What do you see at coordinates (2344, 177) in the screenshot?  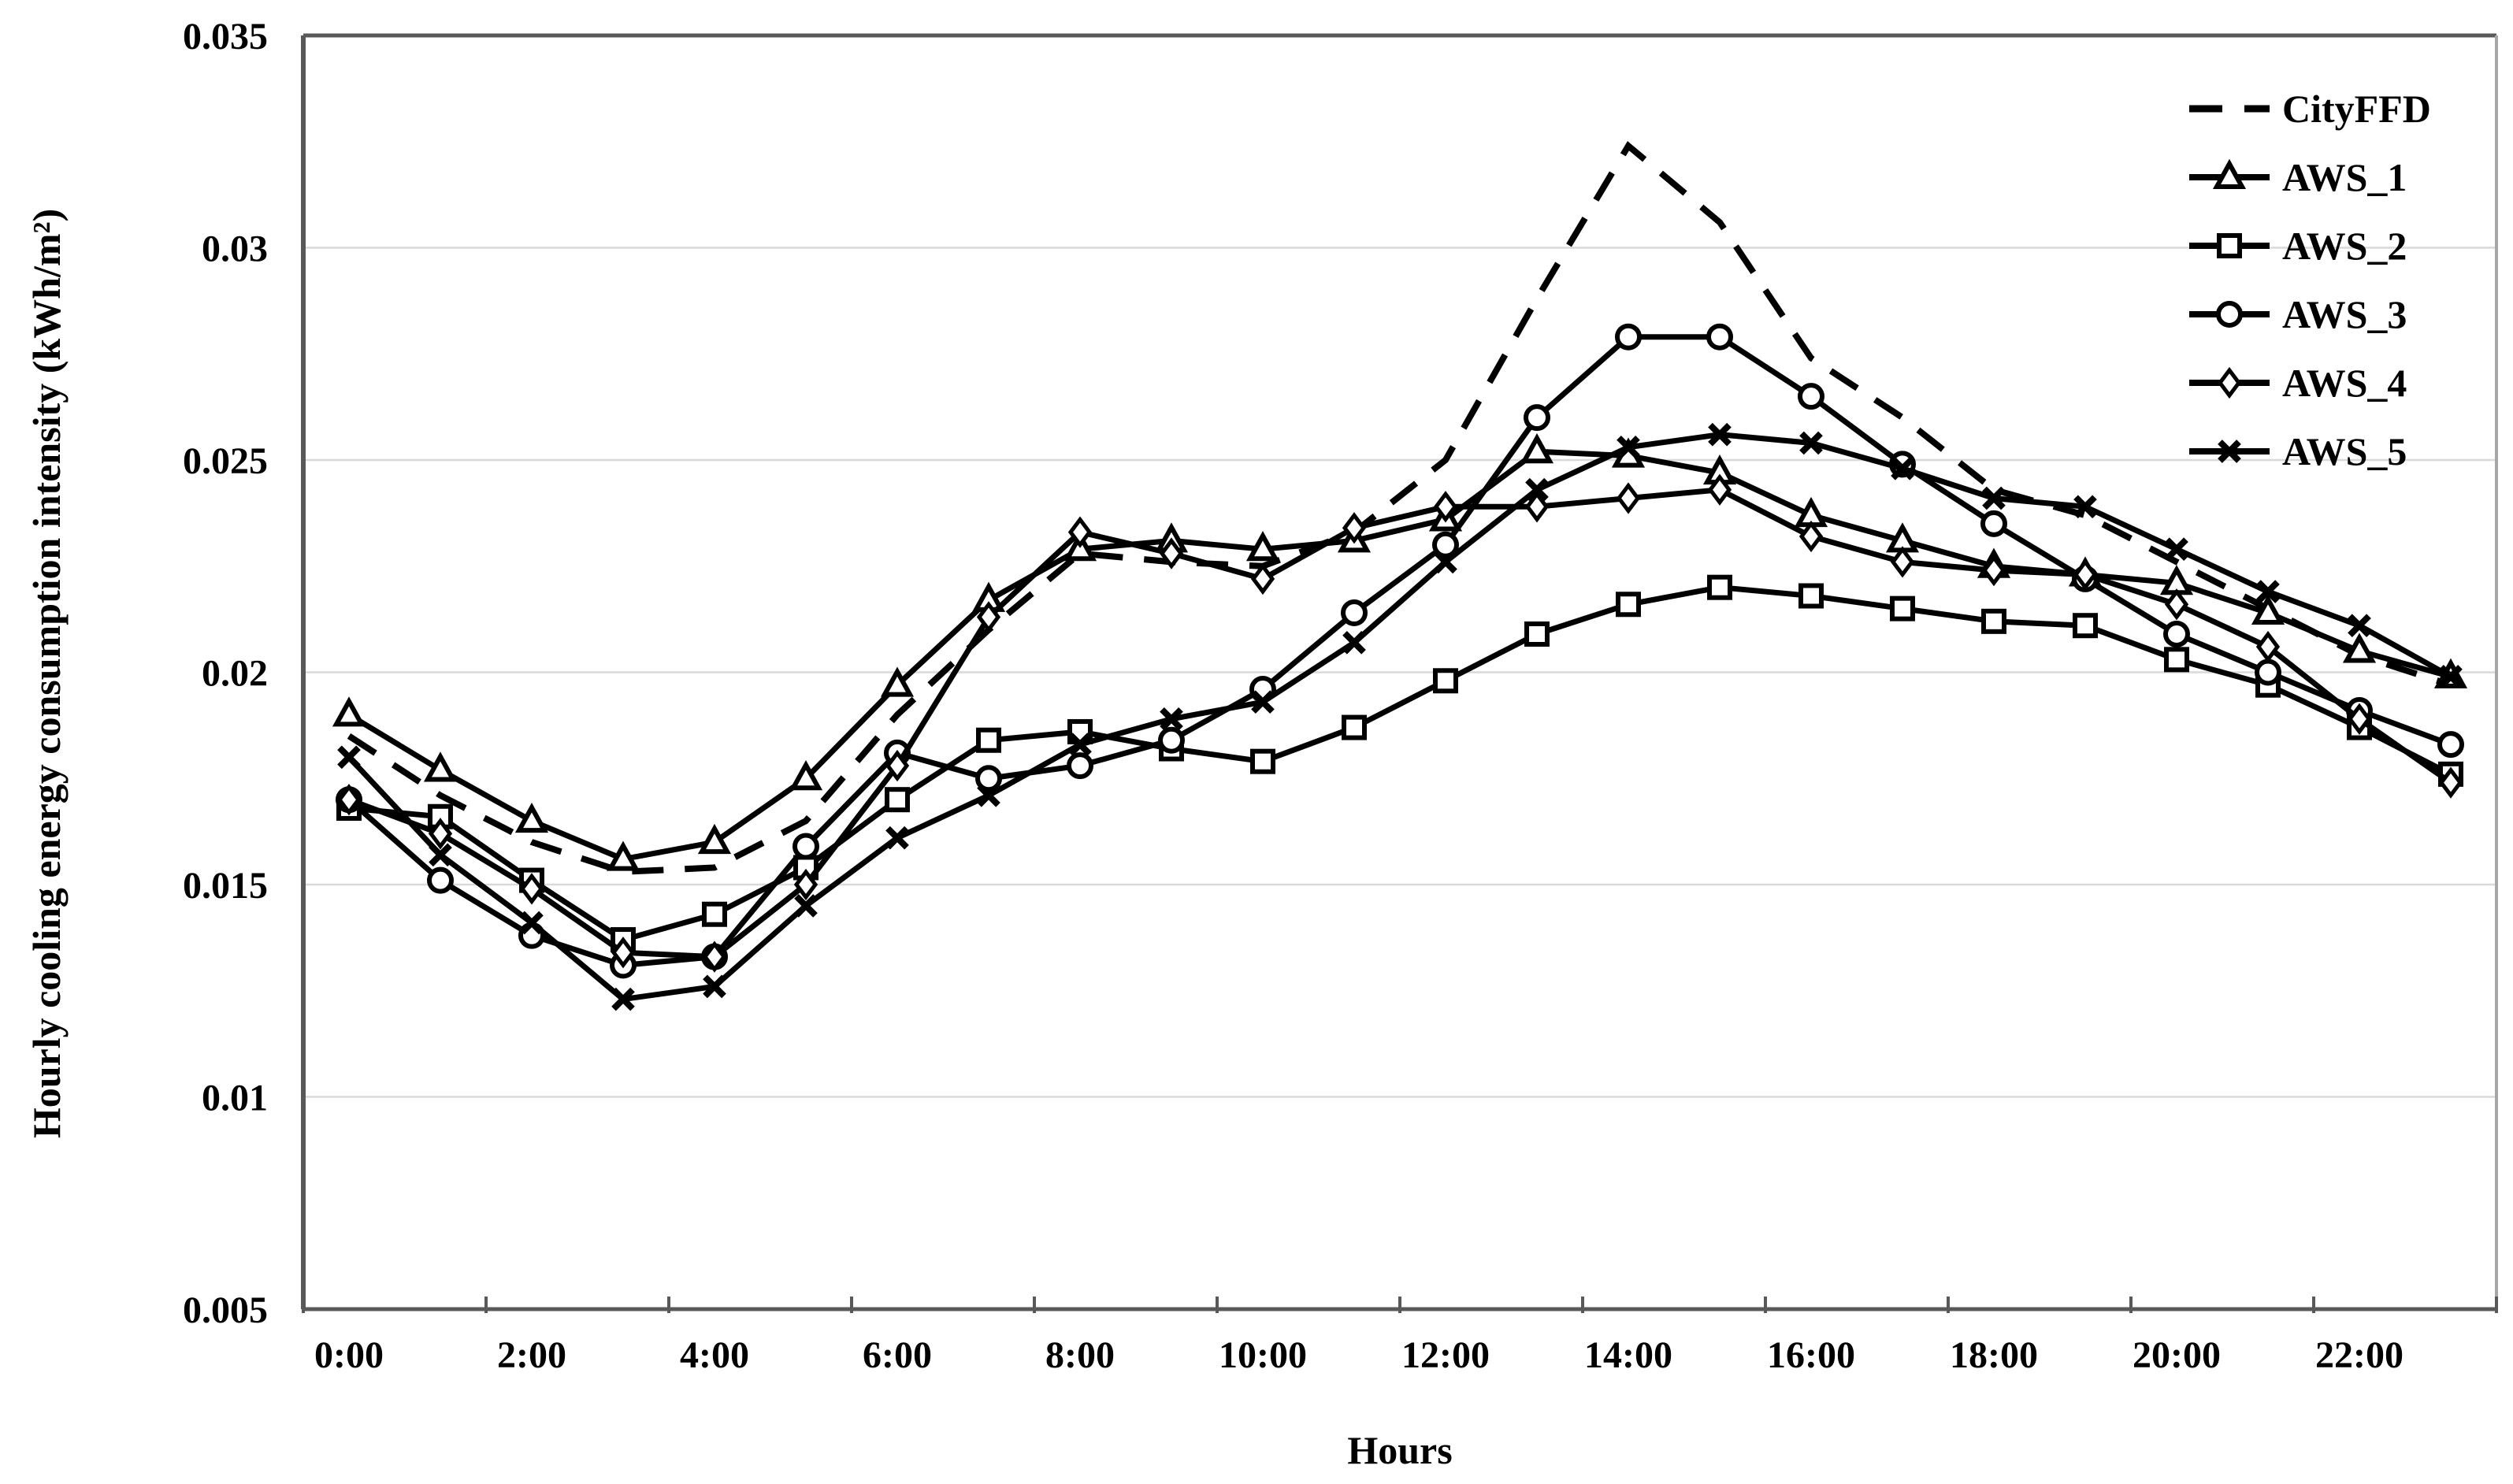 I see `legend-label: AWS_1` at bounding box center [2344, 177].